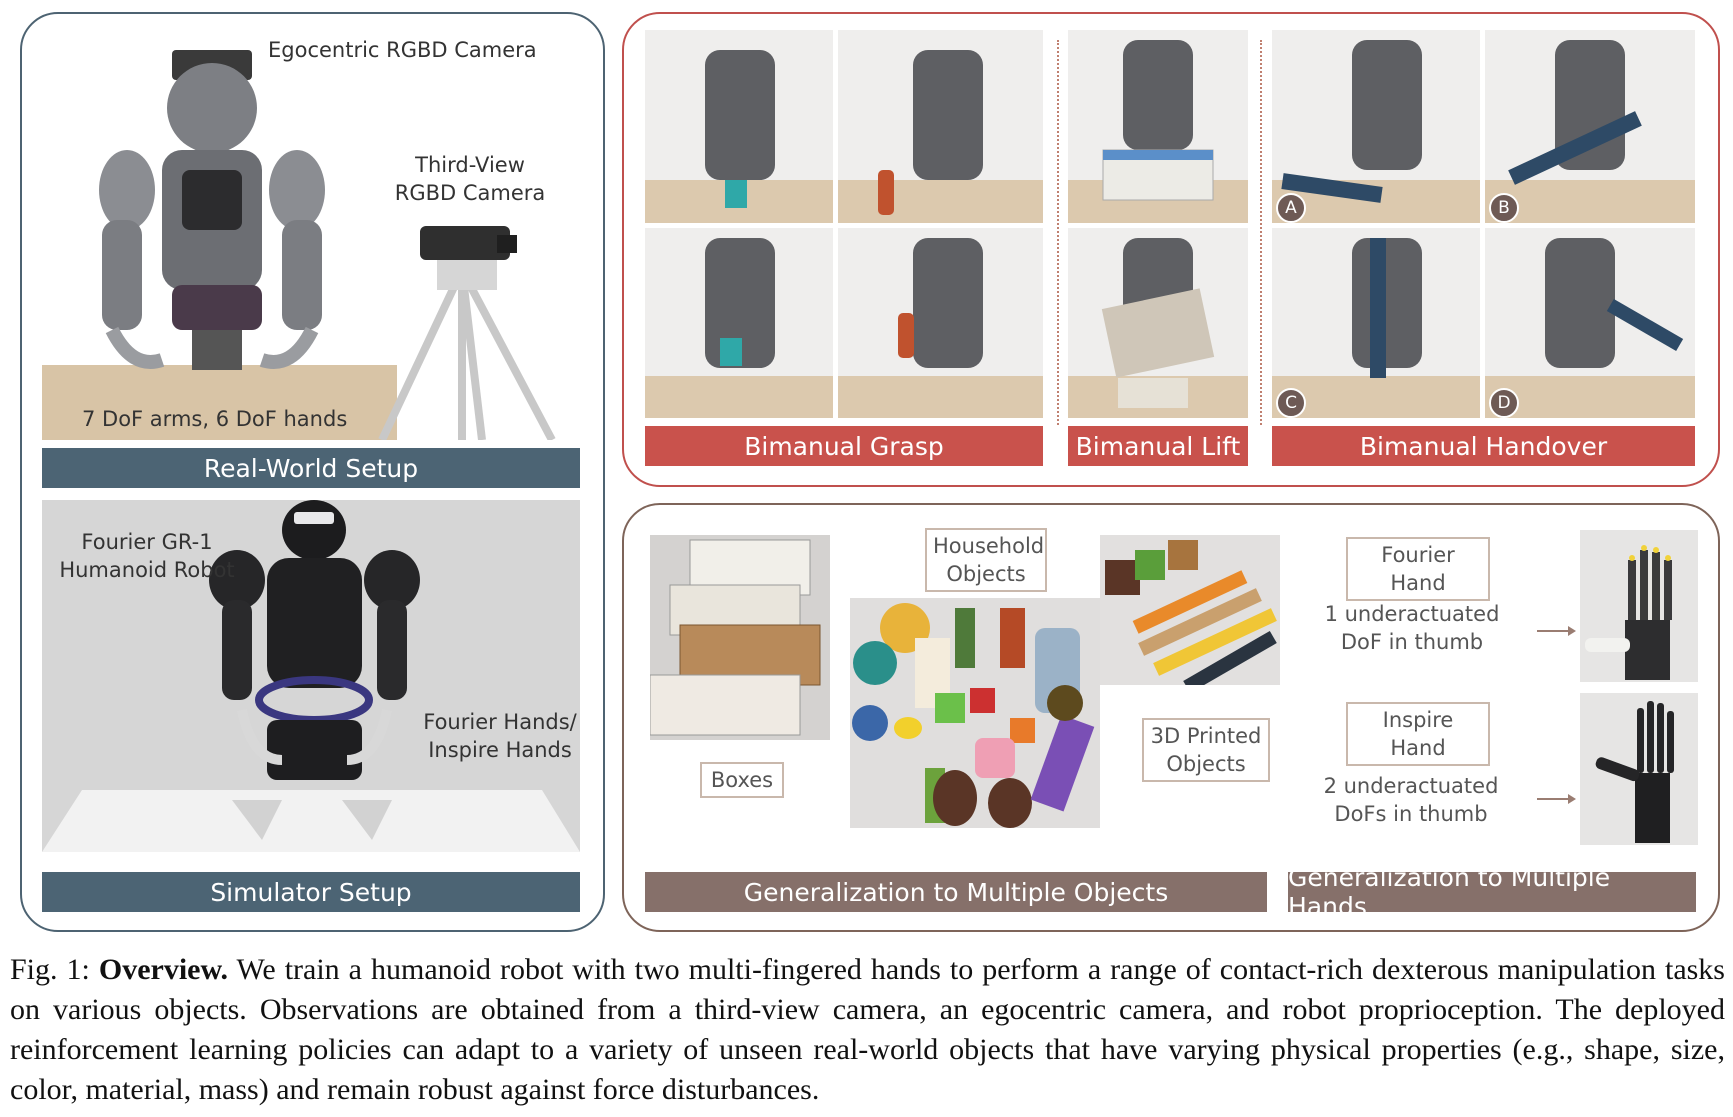 The height and width of the screenshot is (1117, 1733). Describe the element at coordinates (1376, 323) in the screenshot. I see `handover-image-c` at that location.